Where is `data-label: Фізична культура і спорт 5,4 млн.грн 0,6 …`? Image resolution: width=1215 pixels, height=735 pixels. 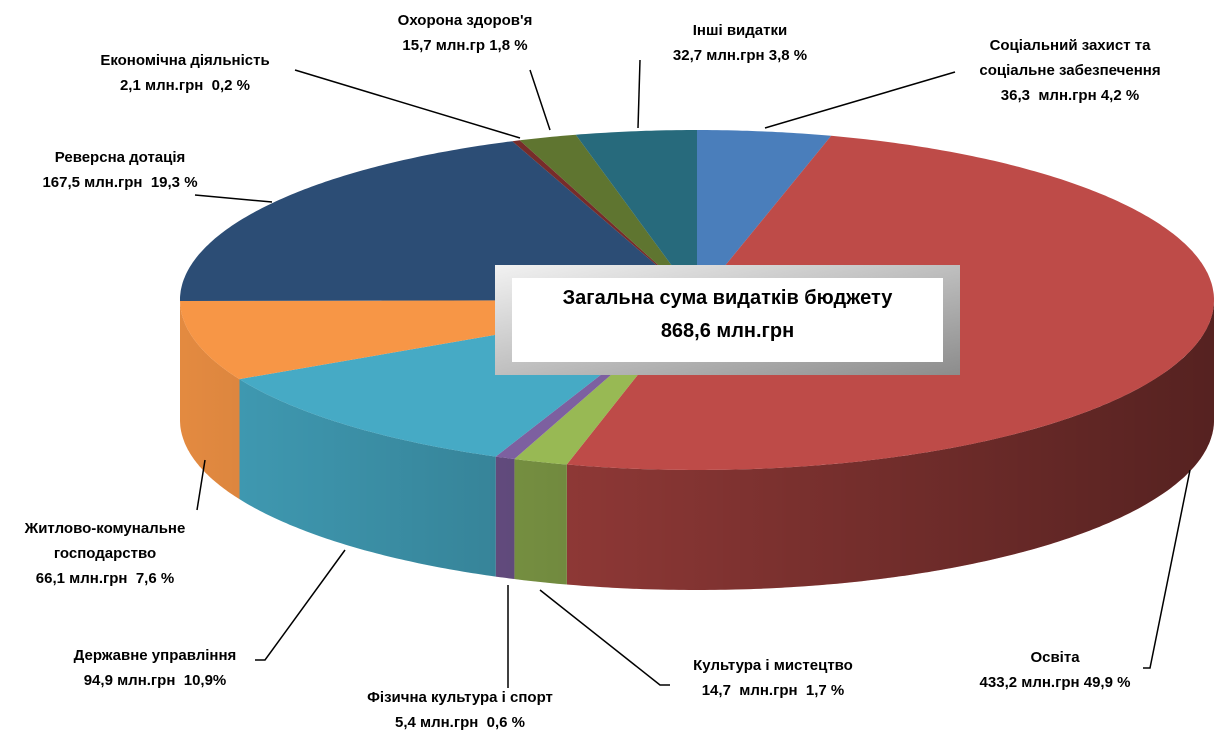
data-label: Фізична культура і спорт 5,4 млн.грн 0,6 … is located at coordinates (460, 710).